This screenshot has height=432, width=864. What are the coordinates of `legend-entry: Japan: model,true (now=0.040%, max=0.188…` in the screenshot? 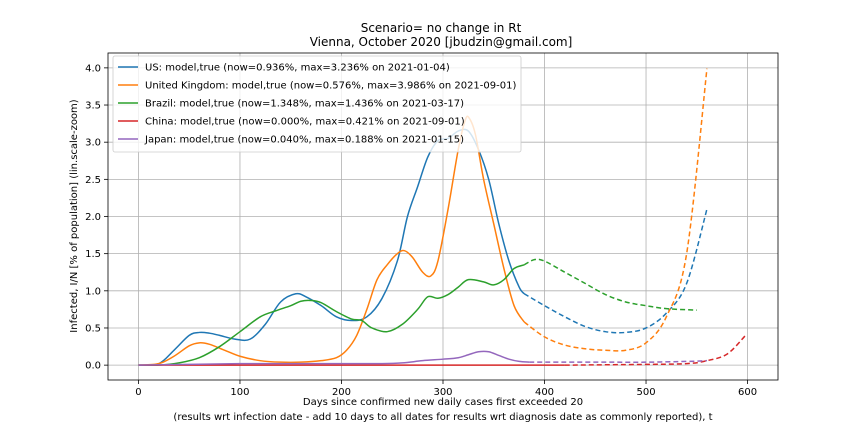 It's located at (304, 140).